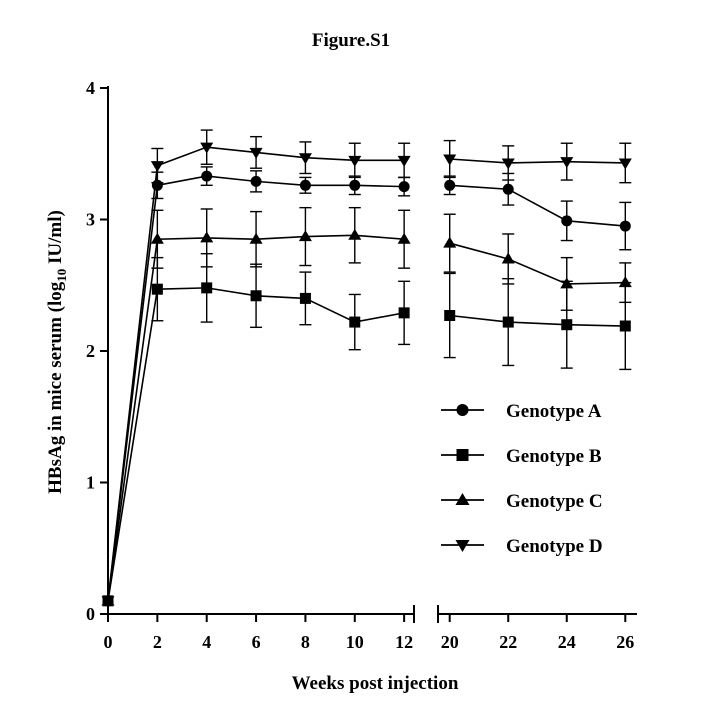  What do you see at coordinates (508, 642) in the screenshot?
I see `x-tick-label: 22` at bounding box center [508, 642].